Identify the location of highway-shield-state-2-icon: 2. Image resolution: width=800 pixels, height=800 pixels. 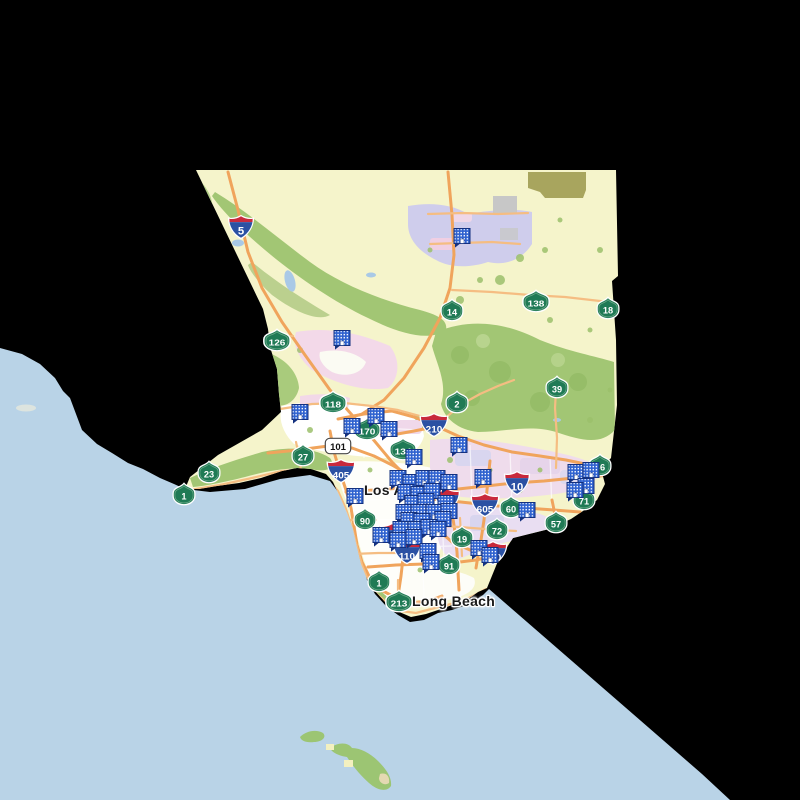
(457, 402).